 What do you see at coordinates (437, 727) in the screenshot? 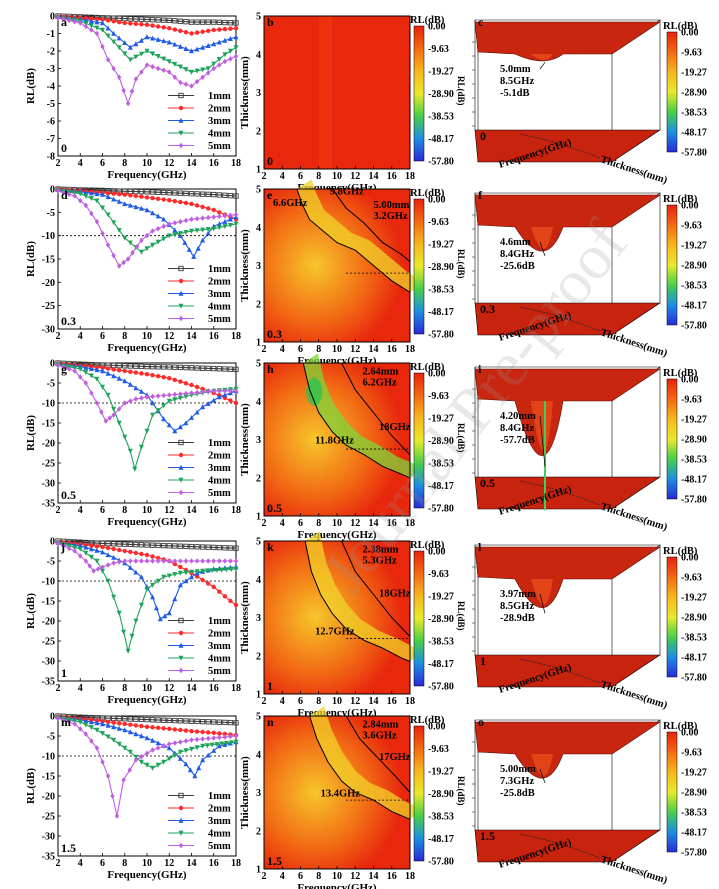
I see `colorbar-tick-label: 0.00` at bounding box center [437, 727].